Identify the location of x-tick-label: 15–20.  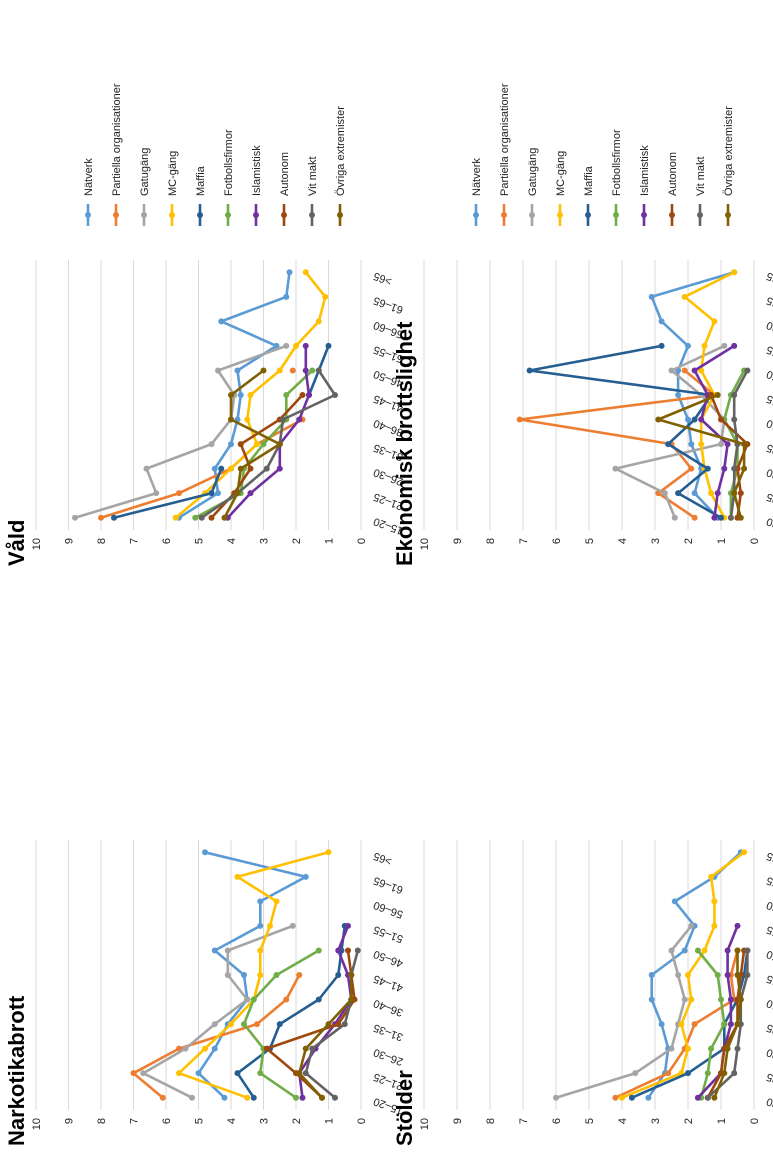
(769, 1106).